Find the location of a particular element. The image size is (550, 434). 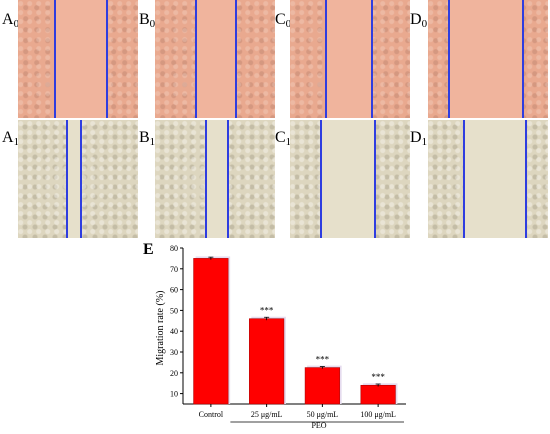

group-label: PEO is located at coordinates (318, 425).